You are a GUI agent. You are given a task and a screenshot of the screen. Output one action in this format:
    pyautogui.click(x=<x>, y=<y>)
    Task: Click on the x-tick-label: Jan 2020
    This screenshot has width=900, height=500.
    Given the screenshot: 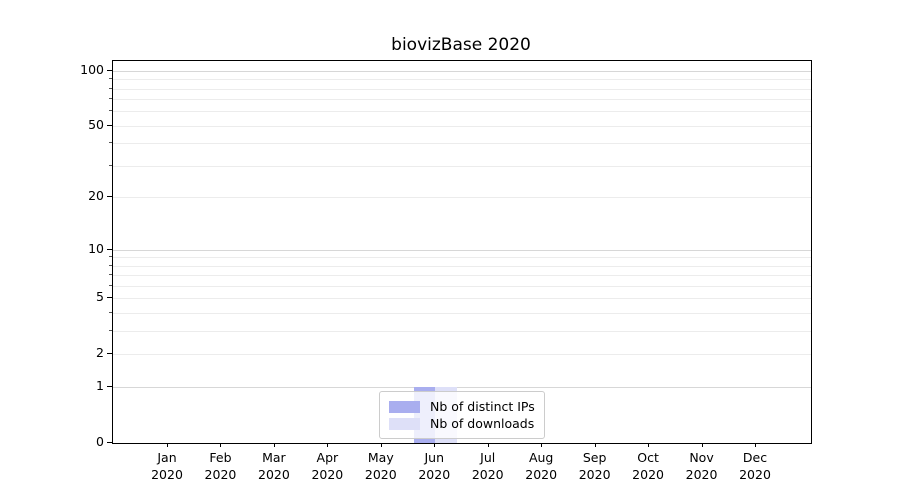 What is the action you would take?
    pyautogui.click(x=167, y=466)
    